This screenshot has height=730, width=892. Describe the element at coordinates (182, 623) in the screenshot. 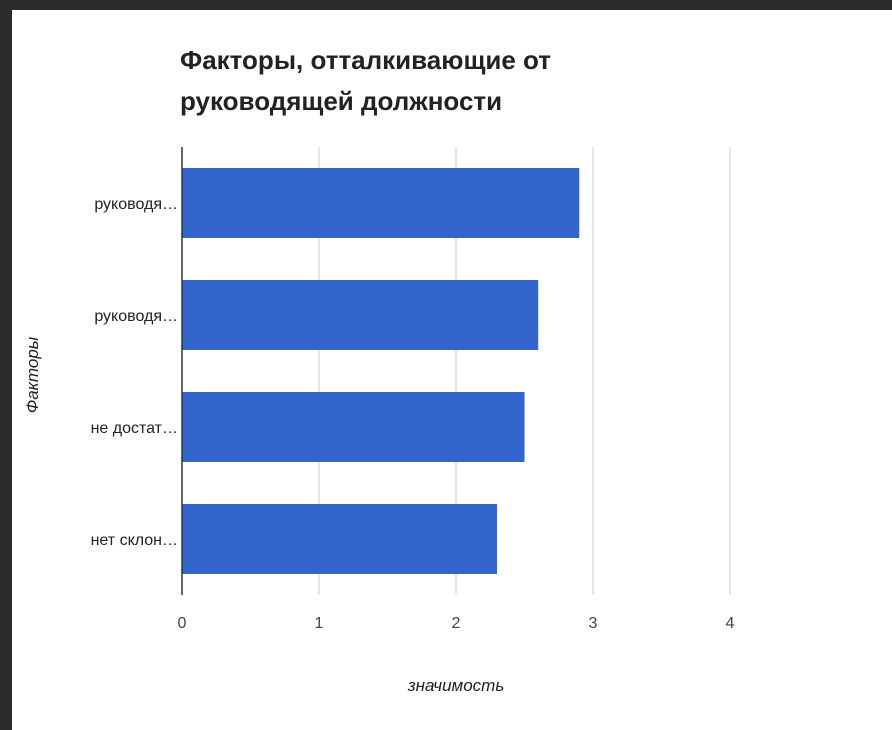

I see `x-tick-label: 0` at that location.